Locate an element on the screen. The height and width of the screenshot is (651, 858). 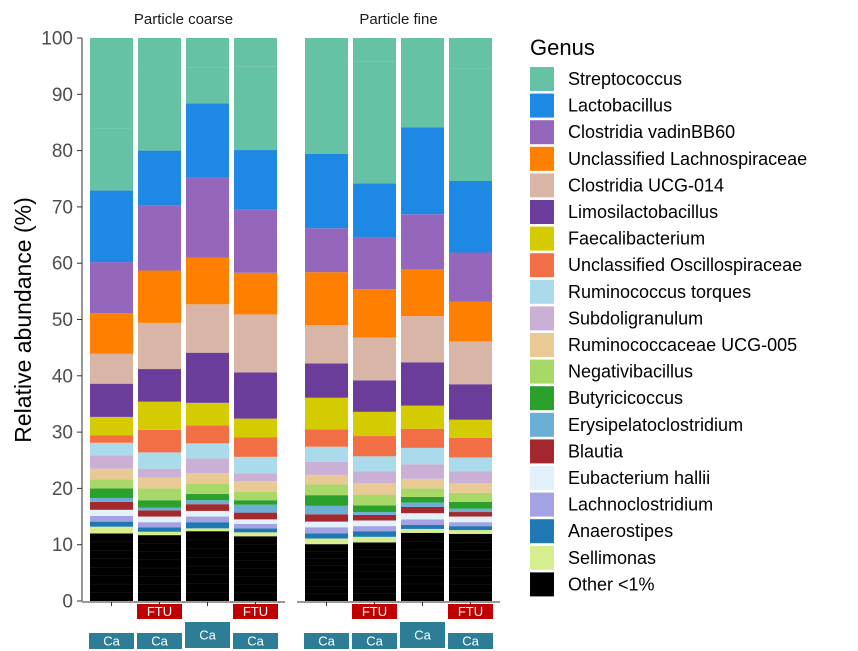
legend-title: Genus is located at coordinates (562, 47).